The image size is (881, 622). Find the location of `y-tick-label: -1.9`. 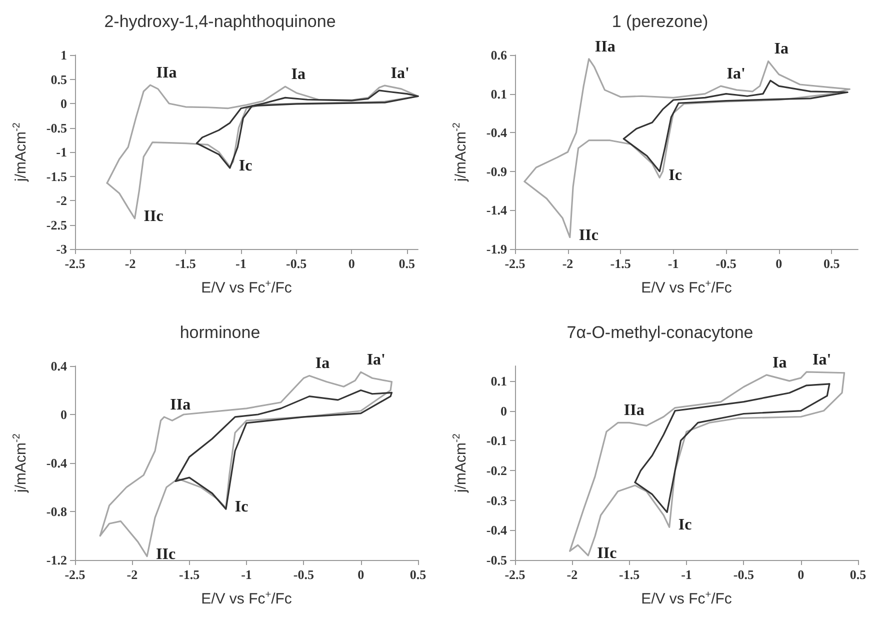

y-tick-label: -1.9 is located at coordinates (497, 249).